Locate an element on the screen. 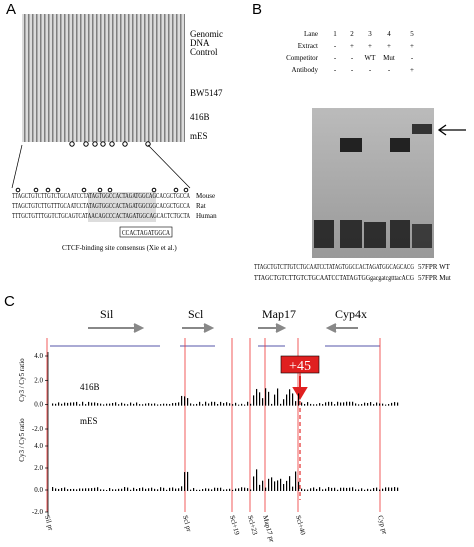 The image size is (474, 547). label: CTCF-binding site consensus (Xie et al.) is located at coordinates (119, 248).